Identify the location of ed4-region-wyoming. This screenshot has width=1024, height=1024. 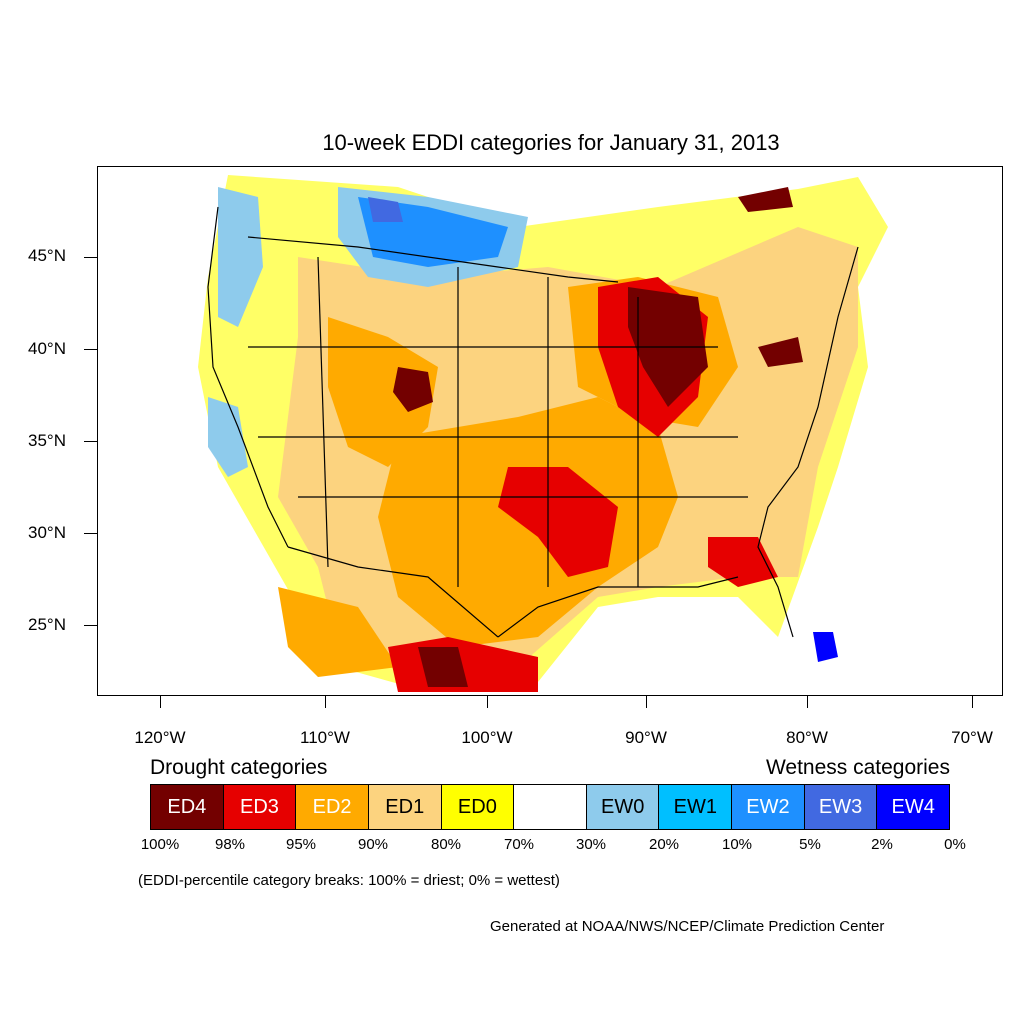
(413, 389).